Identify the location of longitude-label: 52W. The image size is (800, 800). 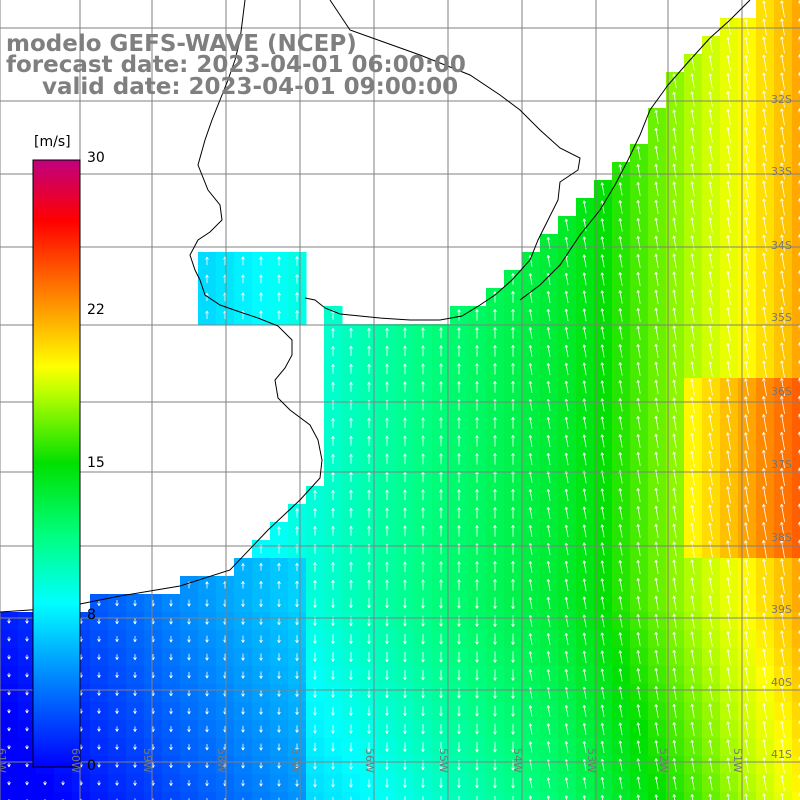
(663, 760).